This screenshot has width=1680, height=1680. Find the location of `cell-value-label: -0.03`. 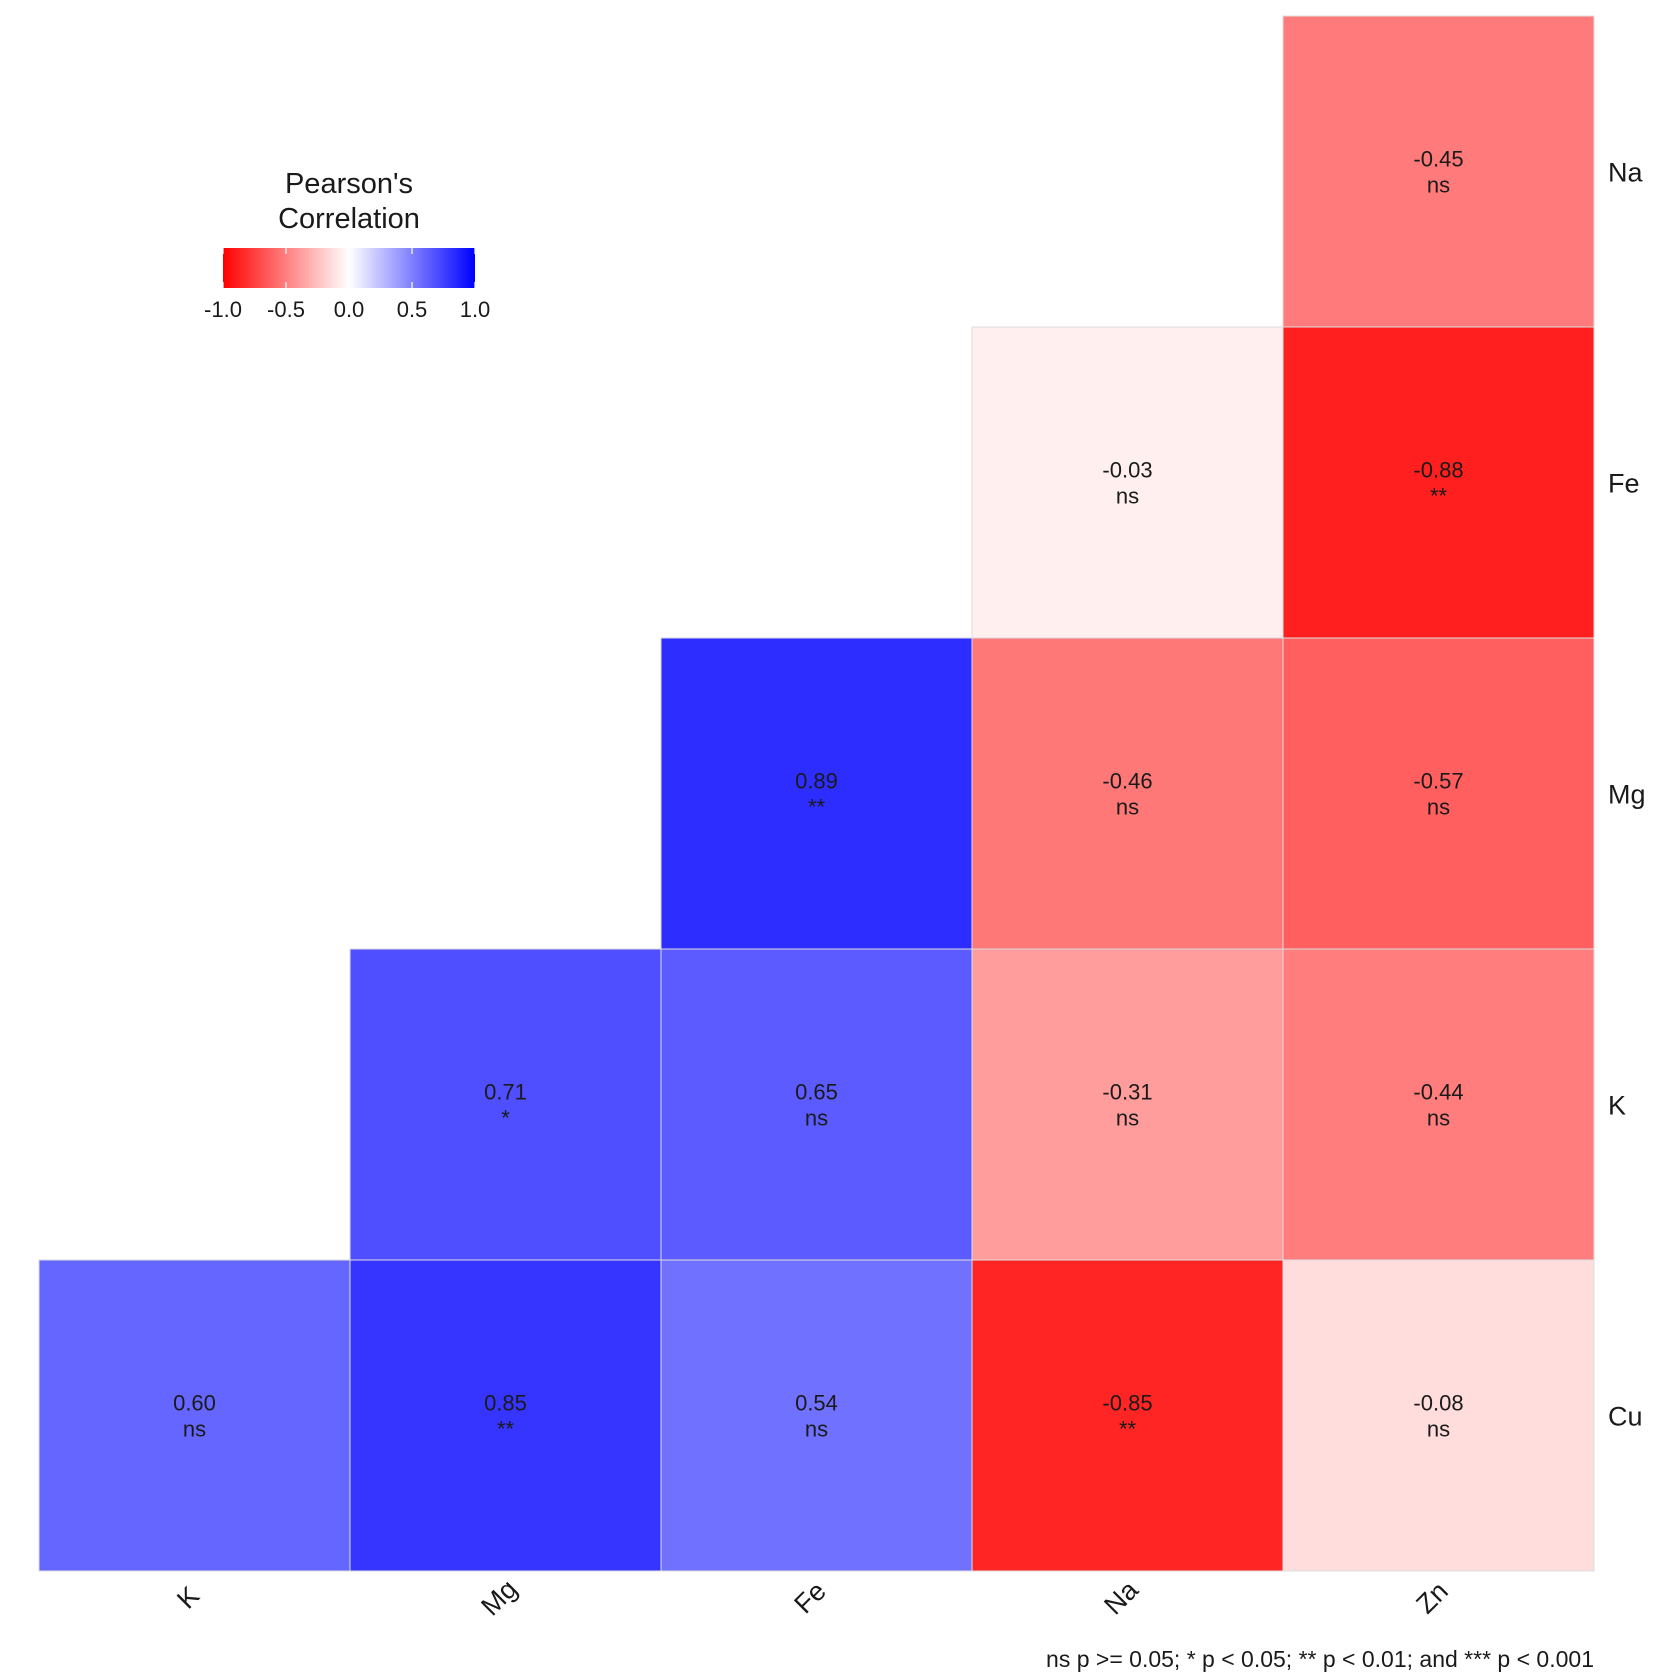

cell-value-label: -0.03 is located at coordinates (1127, 470).